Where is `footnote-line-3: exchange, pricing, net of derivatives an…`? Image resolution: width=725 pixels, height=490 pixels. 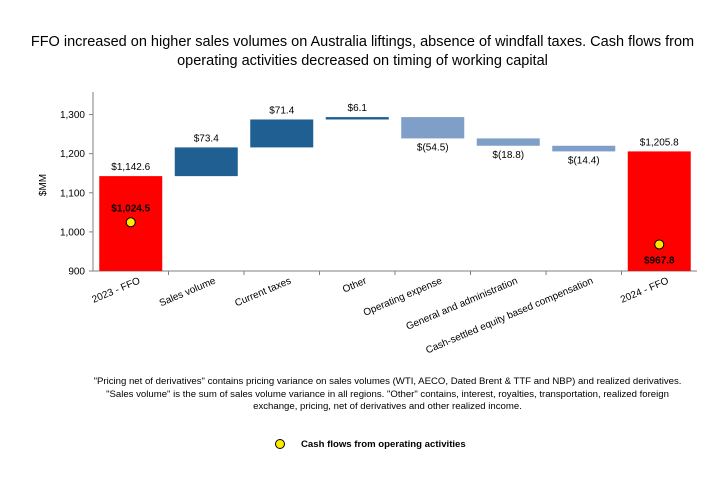 footnote-line-3: exchange, pricing, net of derivatives an… is located at coordinates (387, 407).